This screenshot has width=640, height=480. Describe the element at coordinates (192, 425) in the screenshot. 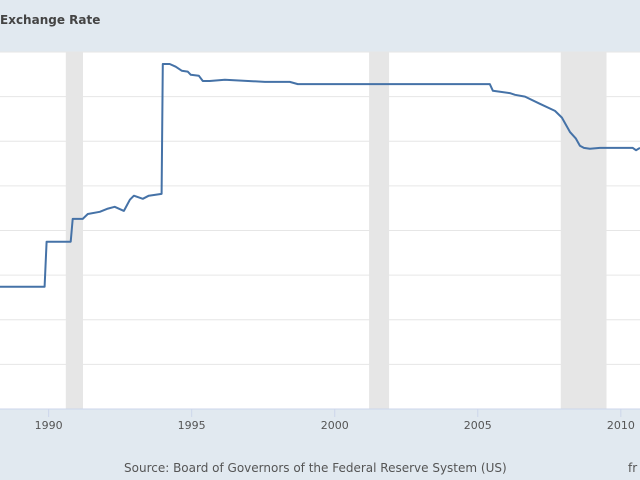

I see `x-tick-label: 1995` at that location.